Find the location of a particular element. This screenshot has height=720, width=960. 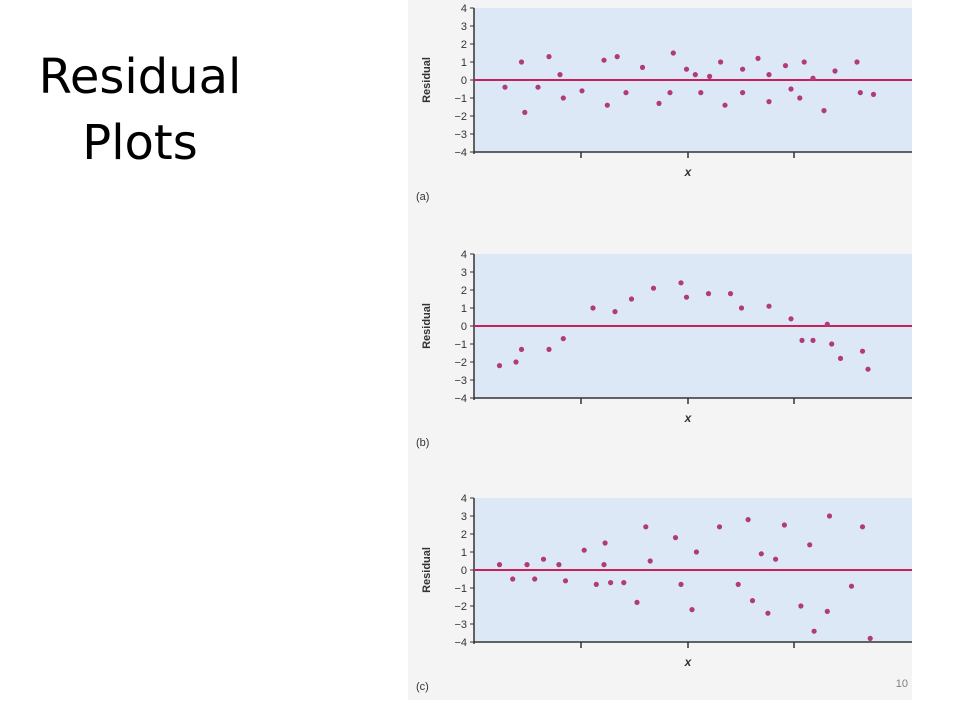

y-tick-label: −4 is located at coordinates (460, 399).